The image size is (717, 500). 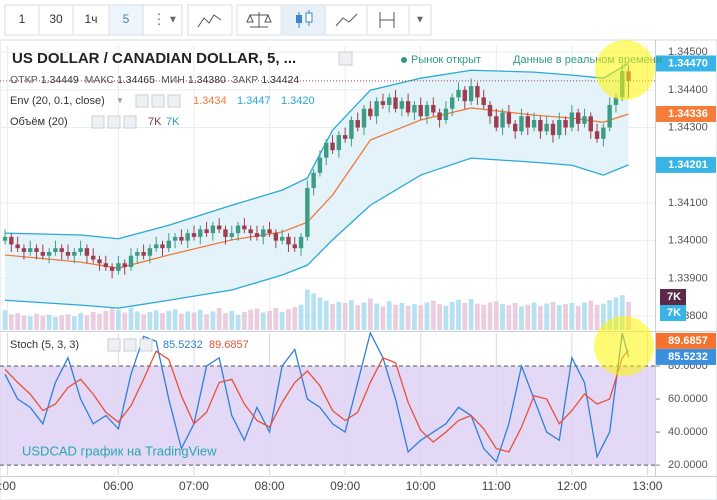 What do you see at coordinates (688, 52) in the screenshot?
I see `y-tick-label: 1.34500` at bounding box center [688, 52].